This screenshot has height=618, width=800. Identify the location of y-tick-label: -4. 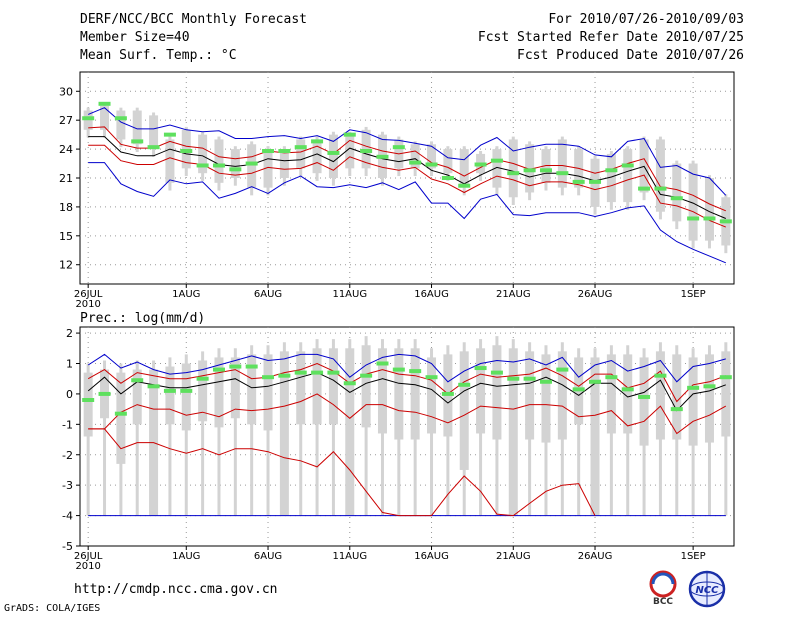
(67, 516).